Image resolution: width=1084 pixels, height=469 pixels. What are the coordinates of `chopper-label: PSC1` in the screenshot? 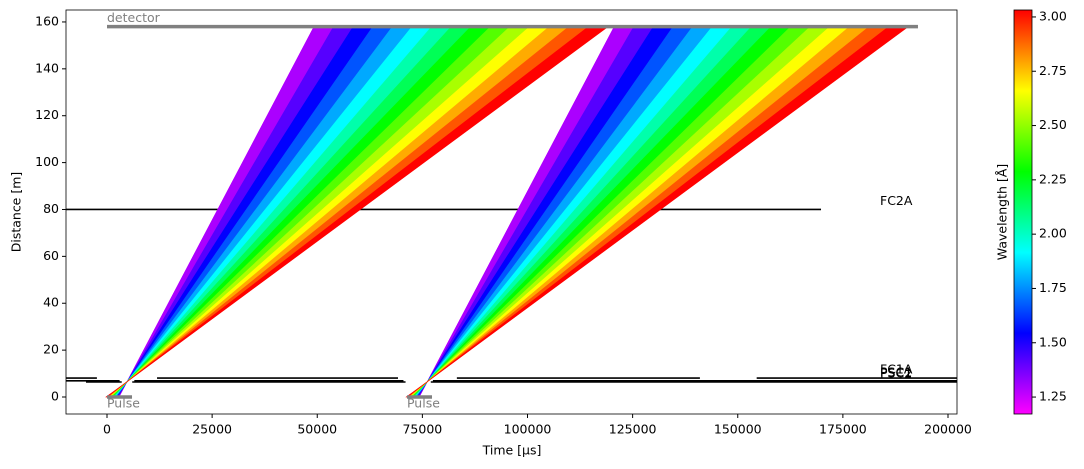 It's located at (896, 371).